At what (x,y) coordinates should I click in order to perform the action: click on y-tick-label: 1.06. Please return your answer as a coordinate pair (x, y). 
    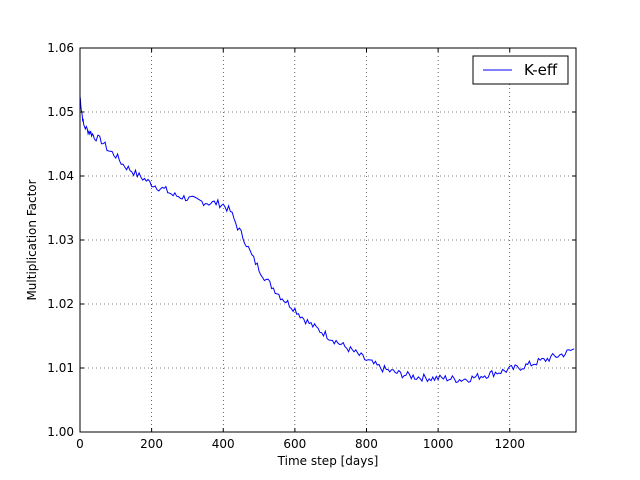
    Looking at the image, I should click on (60, 48).